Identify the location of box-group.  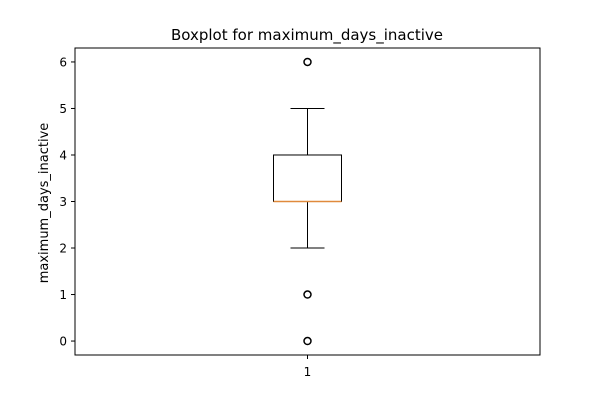
(307, 201).